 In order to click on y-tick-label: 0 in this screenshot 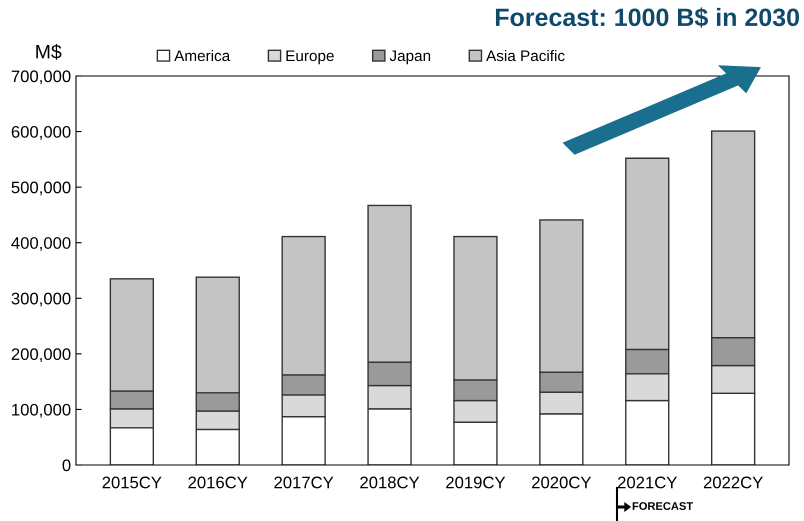, I will do `click(66, 465)`.